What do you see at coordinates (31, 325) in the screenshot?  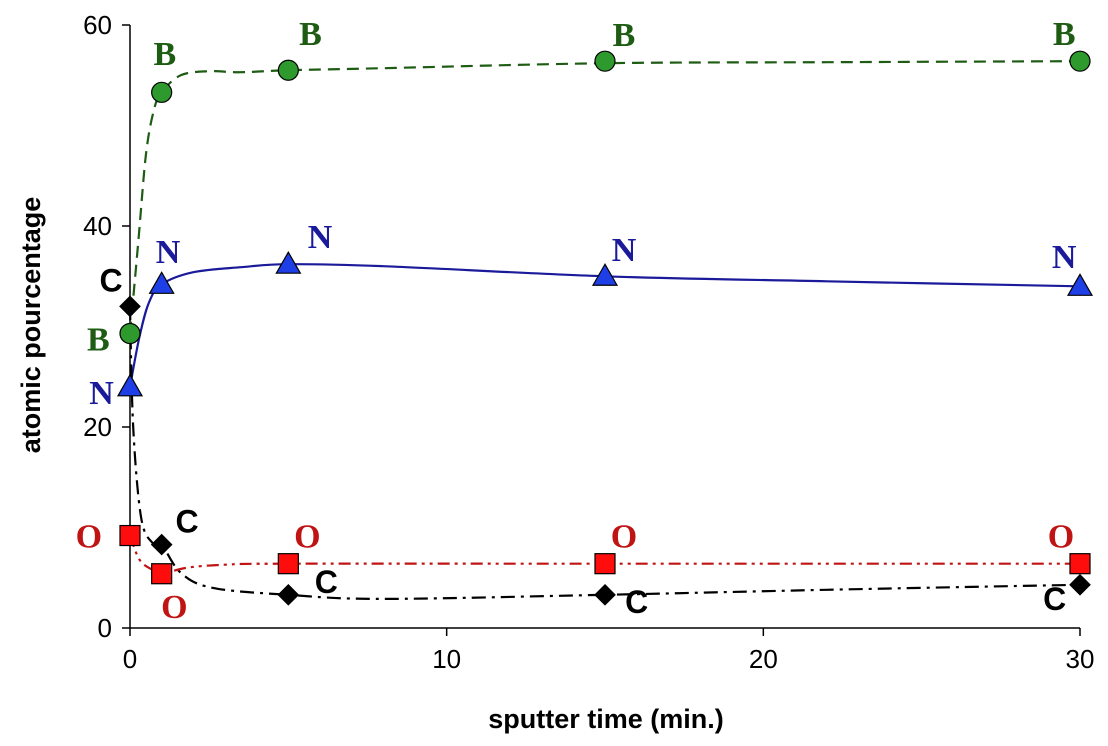 I see `y-axis-title: atomic pourcentage` at bounding box center [31, 325].